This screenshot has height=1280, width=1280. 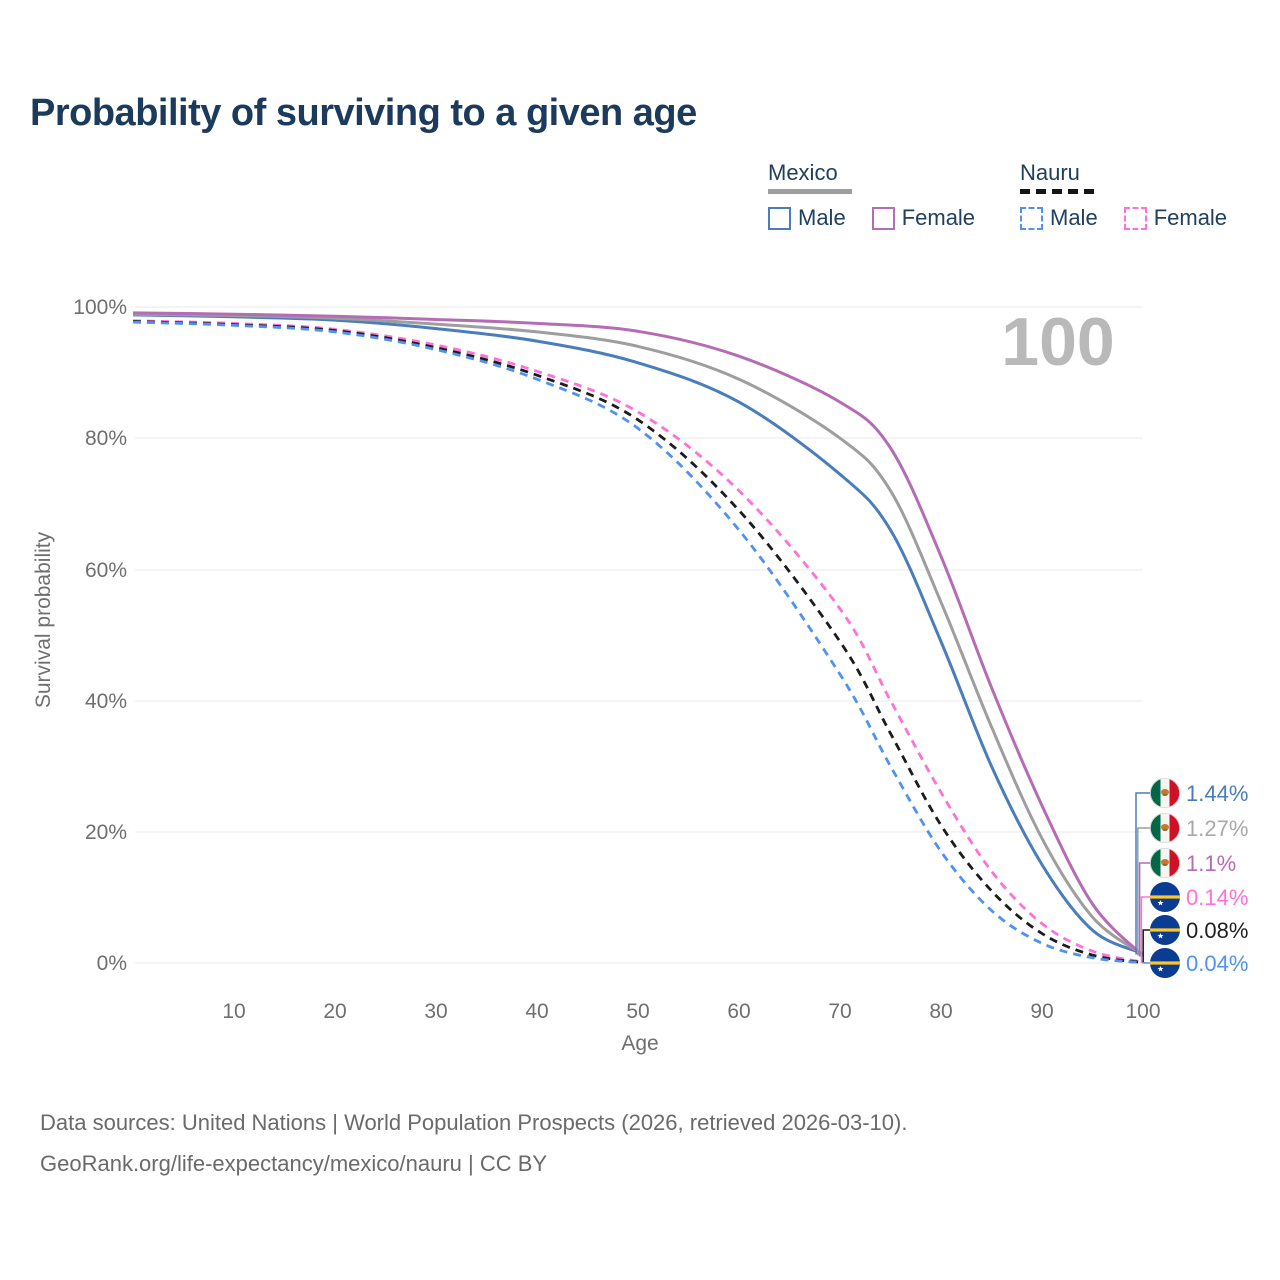 What do you see at coordinates (1143, 891) in the screenshot?
I see `leader-line-mexico-both` at bounding box center [1143, 891].